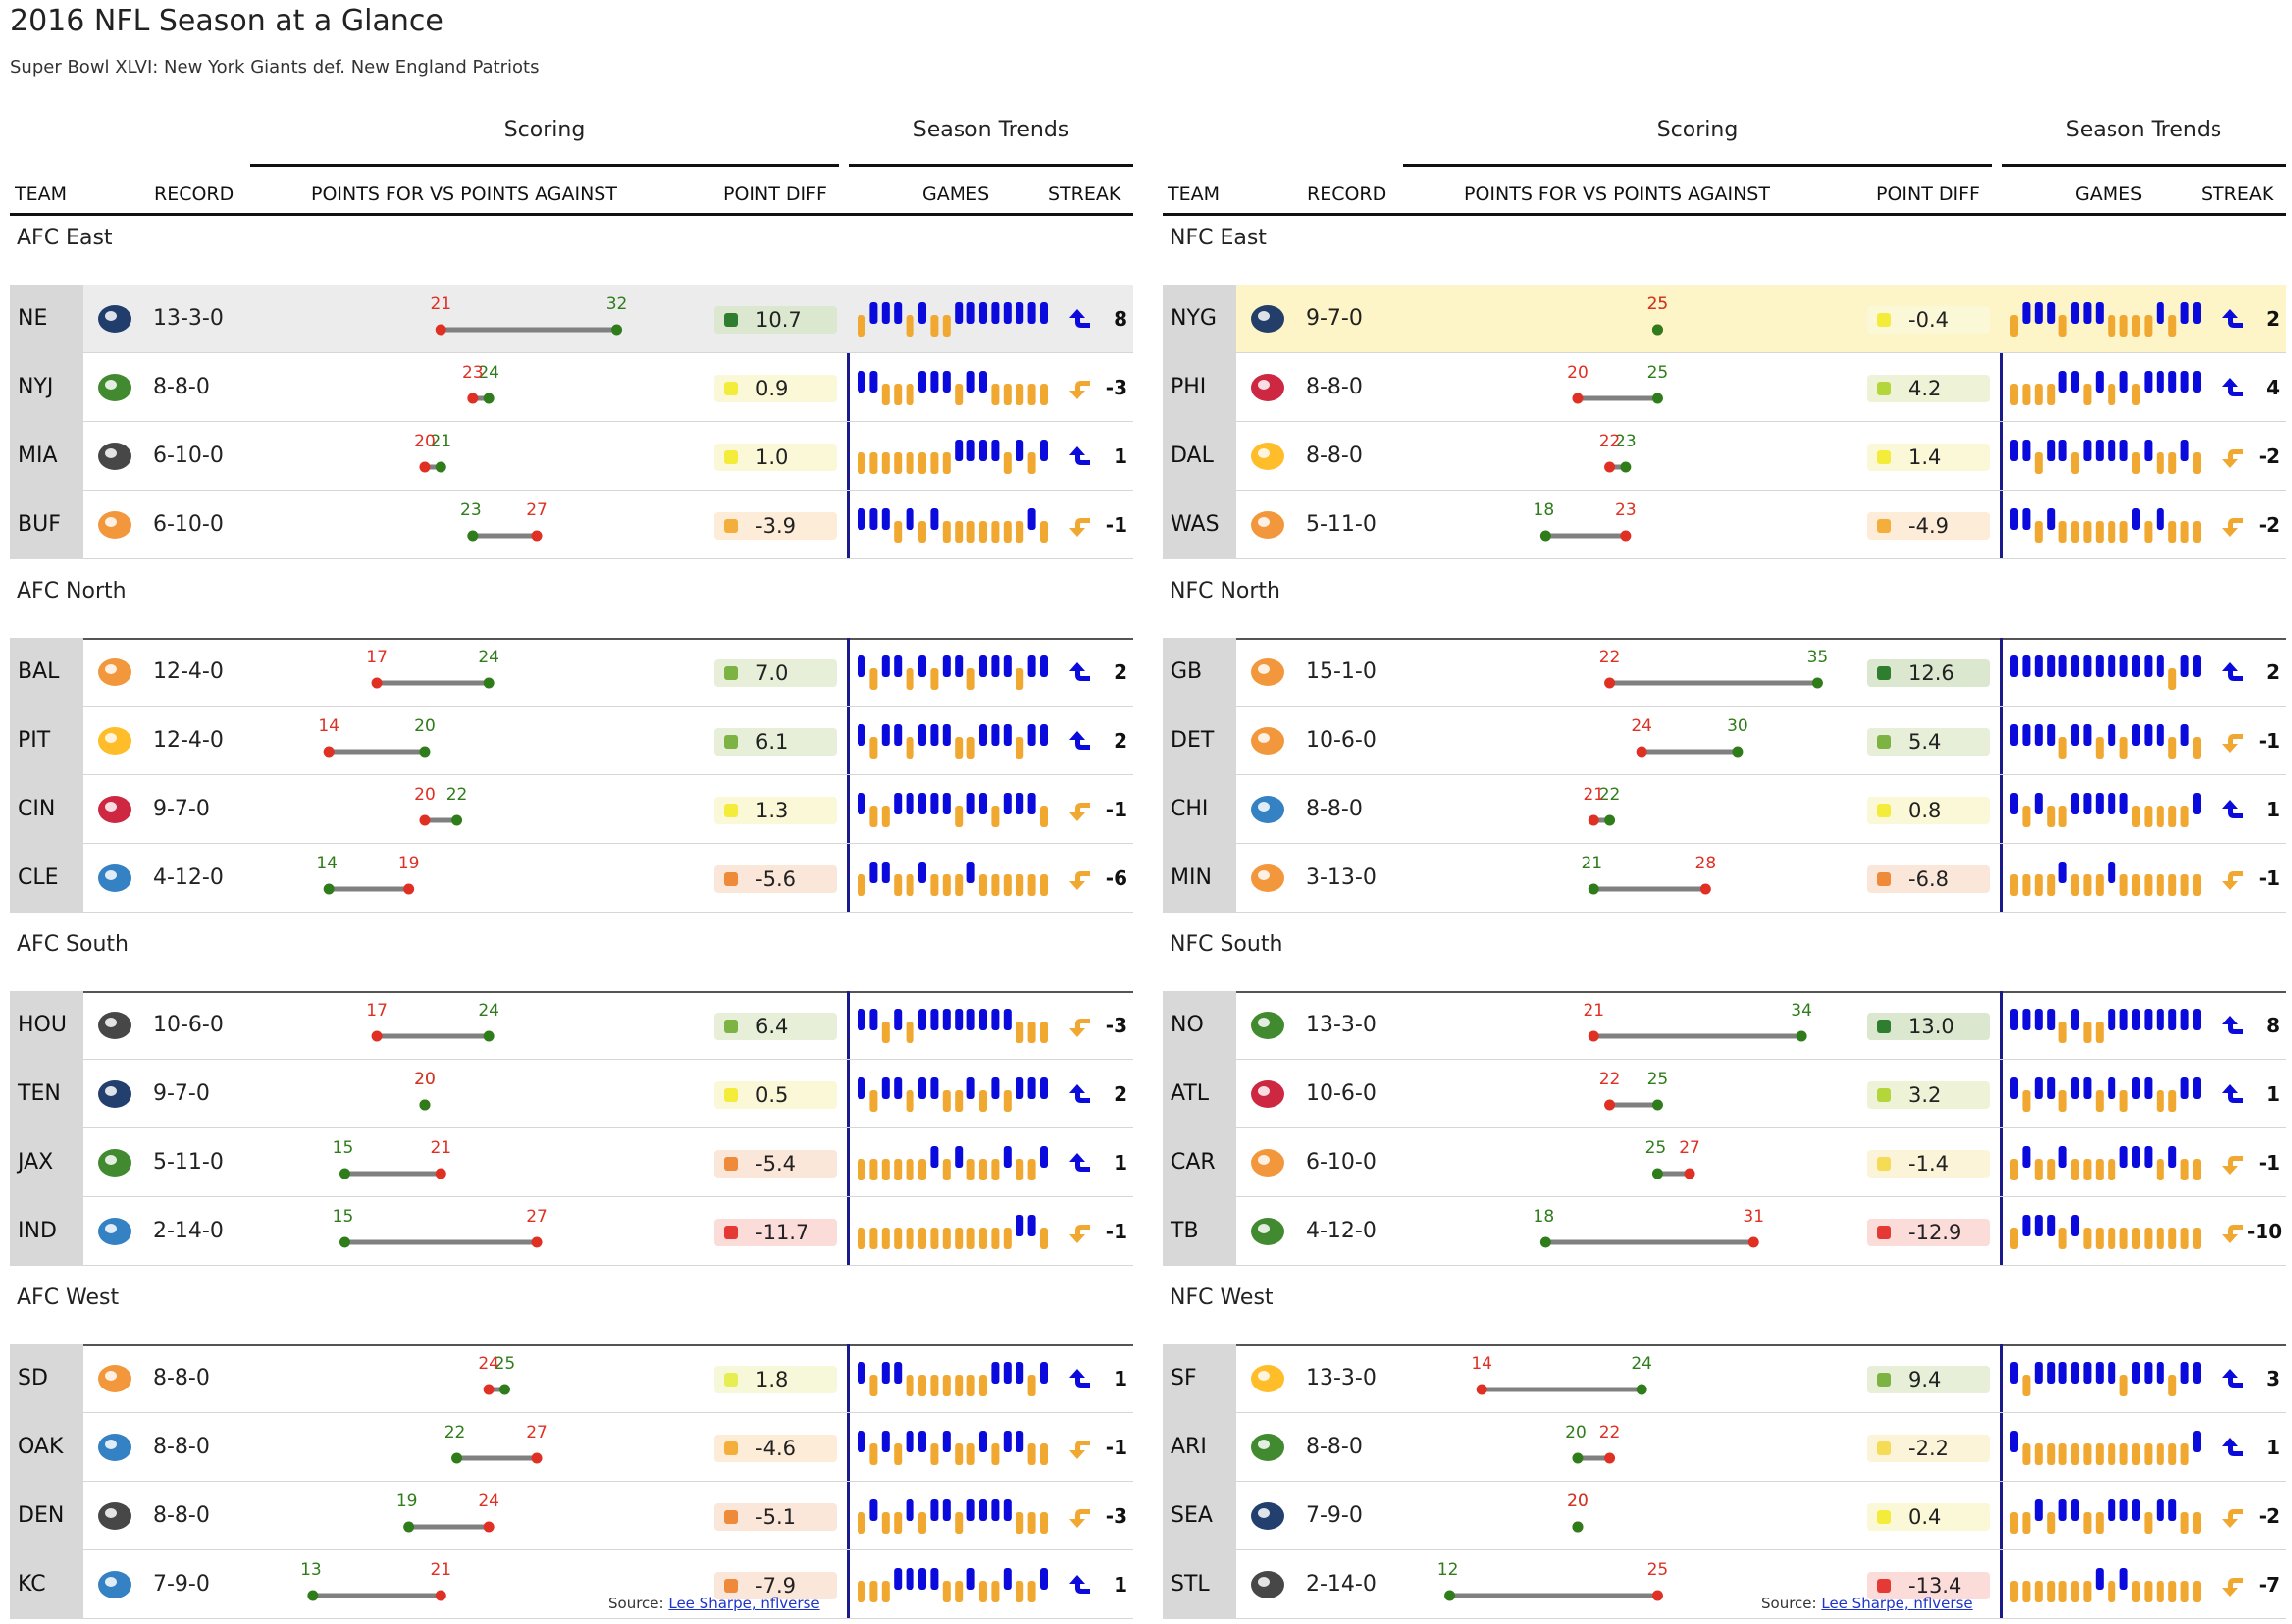 This screenshot has height=1624, width=2292. Describe the element at coordinates (571, 1447) in the screenshot. I see `team-row: OAK 8-8-0 22 27 -4.6 -1` at that location.